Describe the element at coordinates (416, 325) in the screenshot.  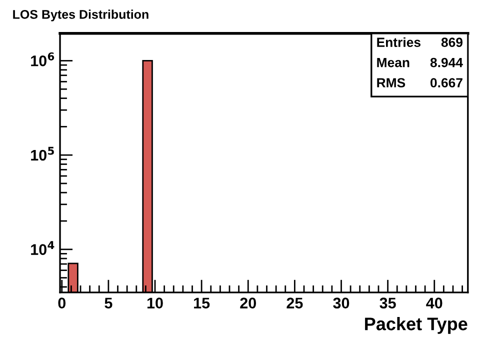
I see `x-axis-title: Packet Type` at that location.